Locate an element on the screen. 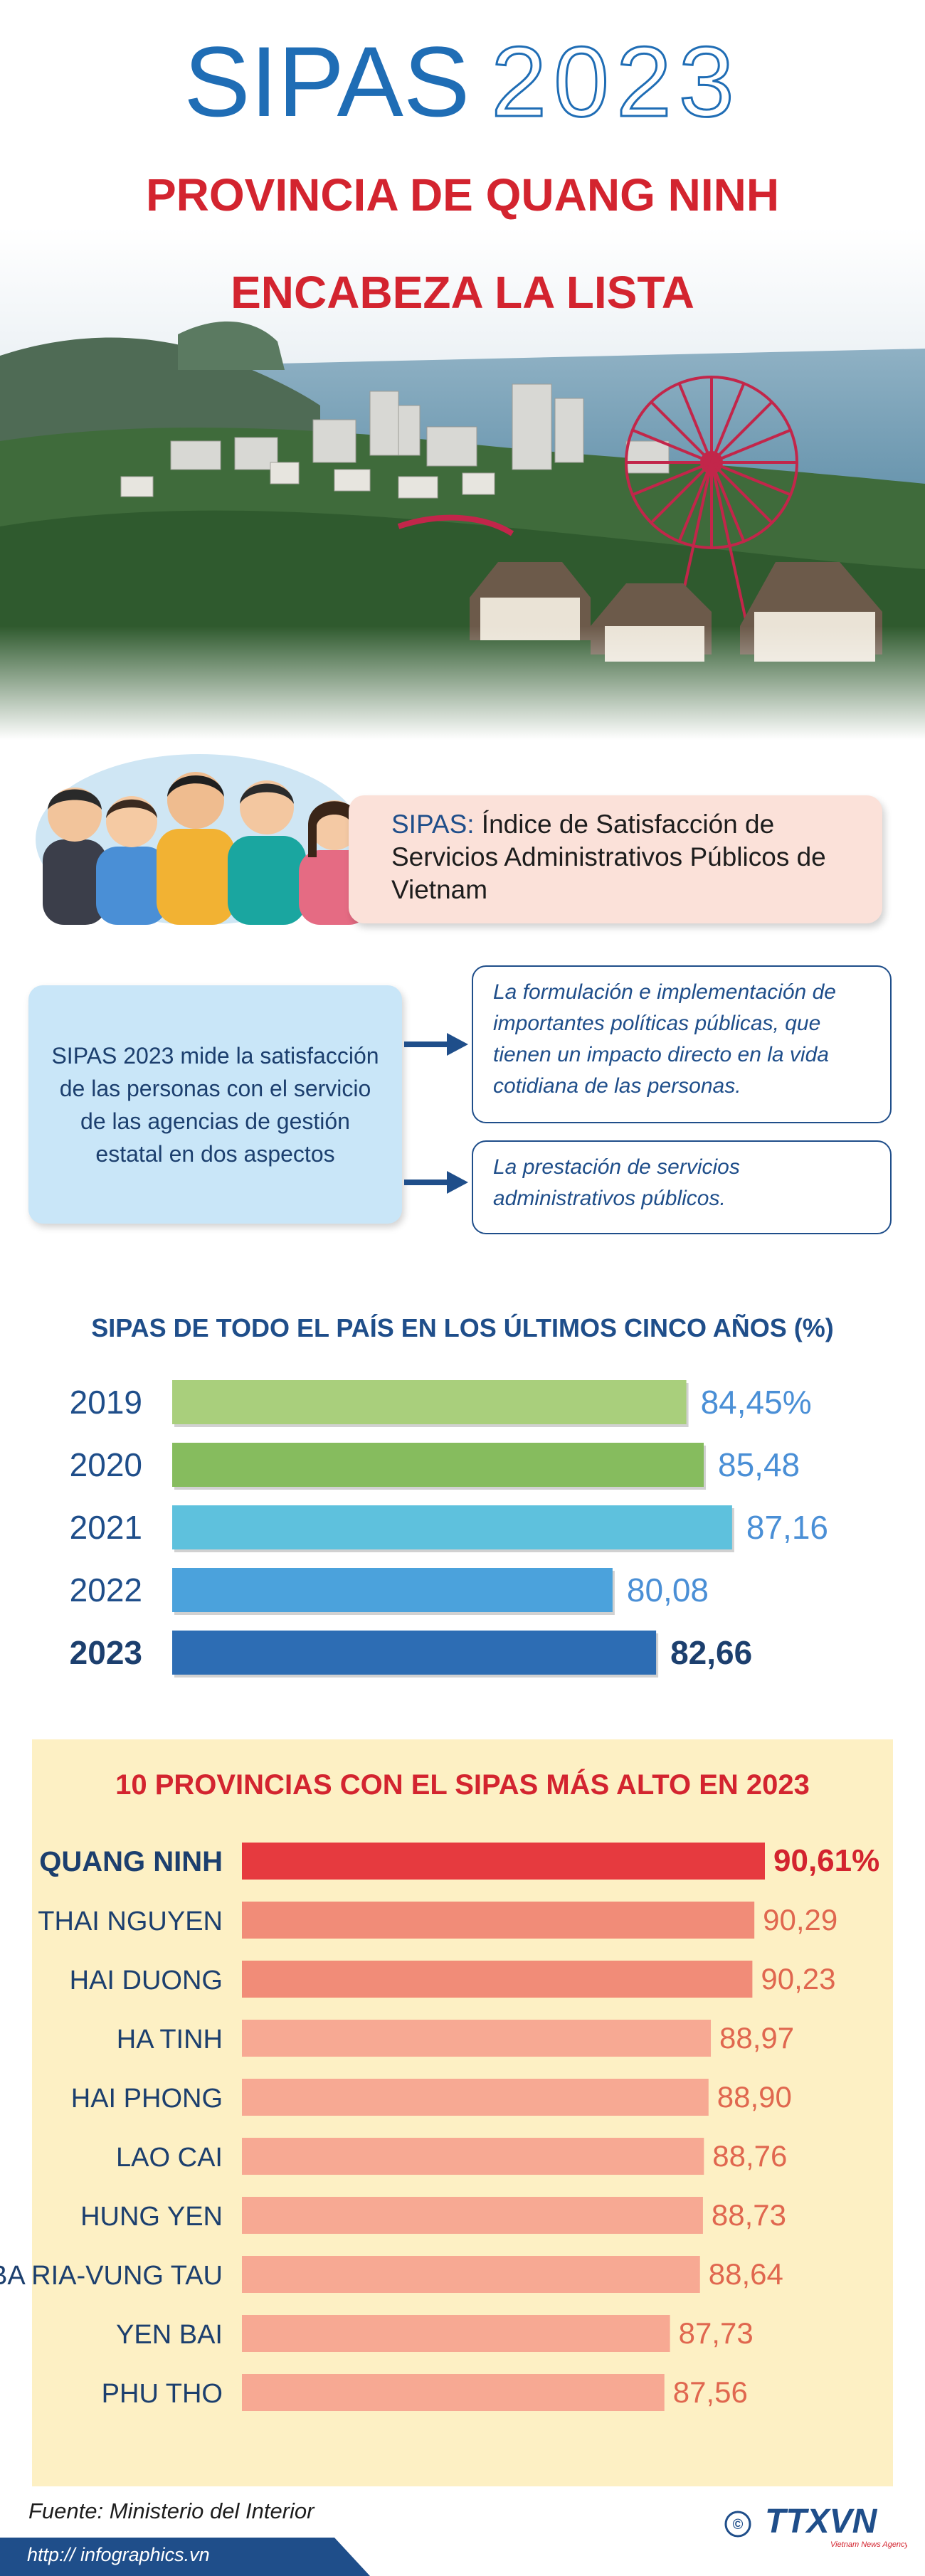  value-label: 87,56 is located at coordinates (711, 2392).